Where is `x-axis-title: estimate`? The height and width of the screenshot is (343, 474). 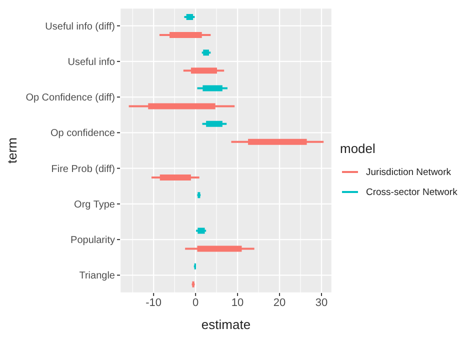 x-axis-title: estimate is located at coordinates (226, 324).